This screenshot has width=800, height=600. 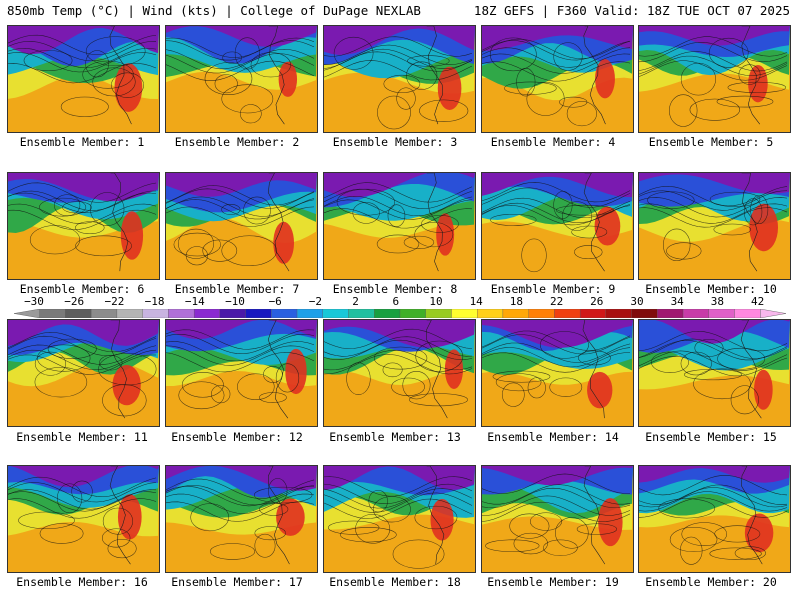 I want to click on colorbar-tick-label: −26, so click(x=74, y=301).